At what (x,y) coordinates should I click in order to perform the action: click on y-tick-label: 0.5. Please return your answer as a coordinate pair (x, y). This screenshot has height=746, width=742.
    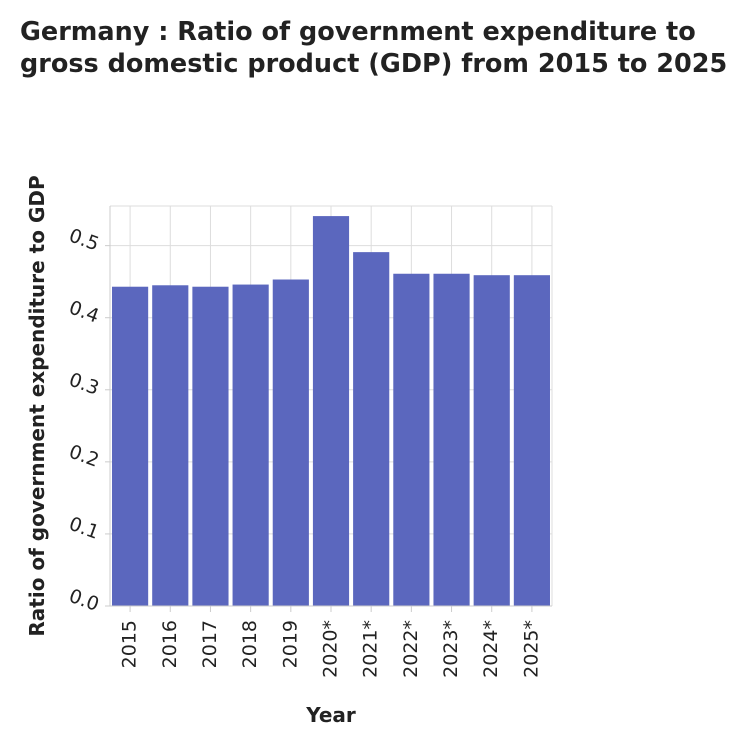
    Looking at the image, I should click on (84, 239).